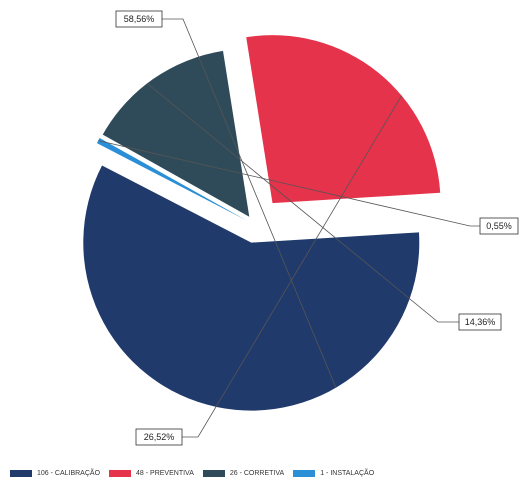  I want to click on percent-label-calibracao: 58,56%, so click(139, 19).